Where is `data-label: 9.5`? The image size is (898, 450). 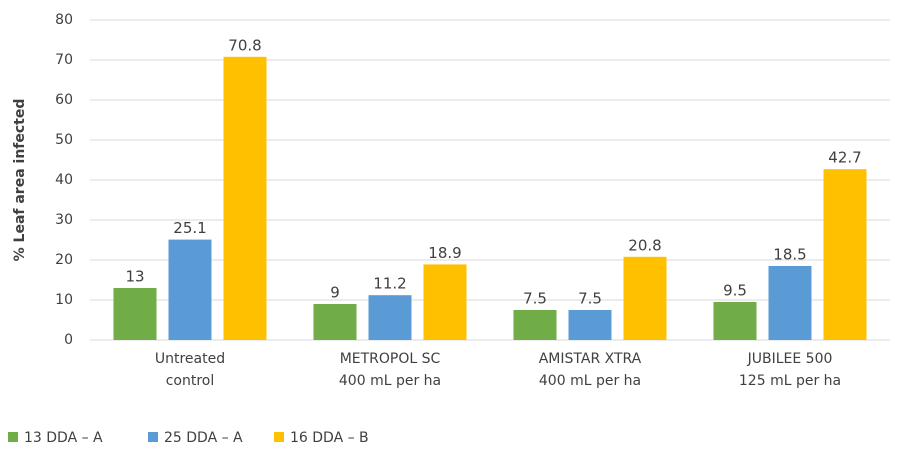
data-label: 9.5 is located at coordinates (735, 291).